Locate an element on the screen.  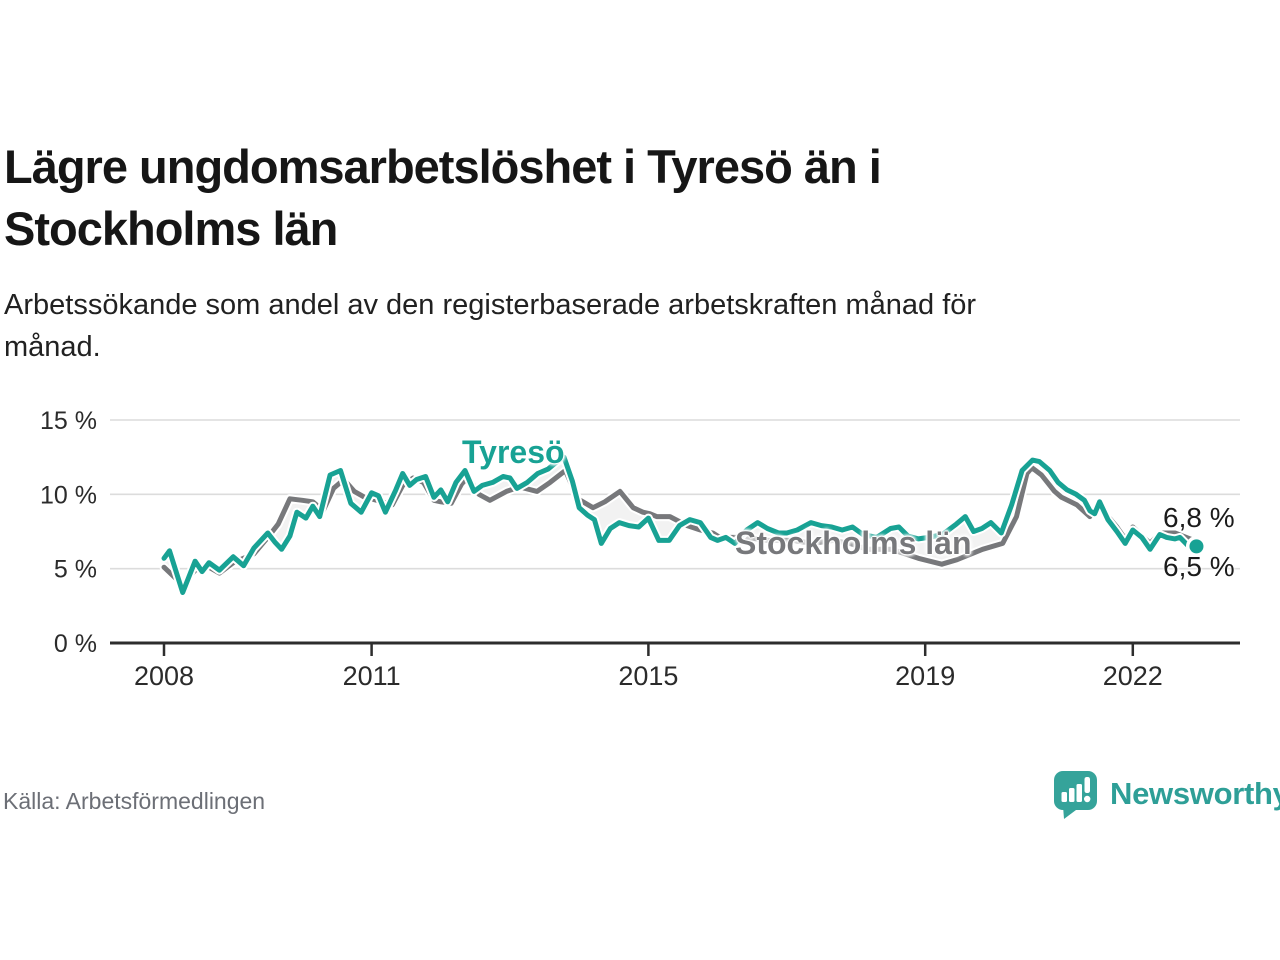
newsworthy-logo: Newsworthy is located at coordinates (1166, 794).